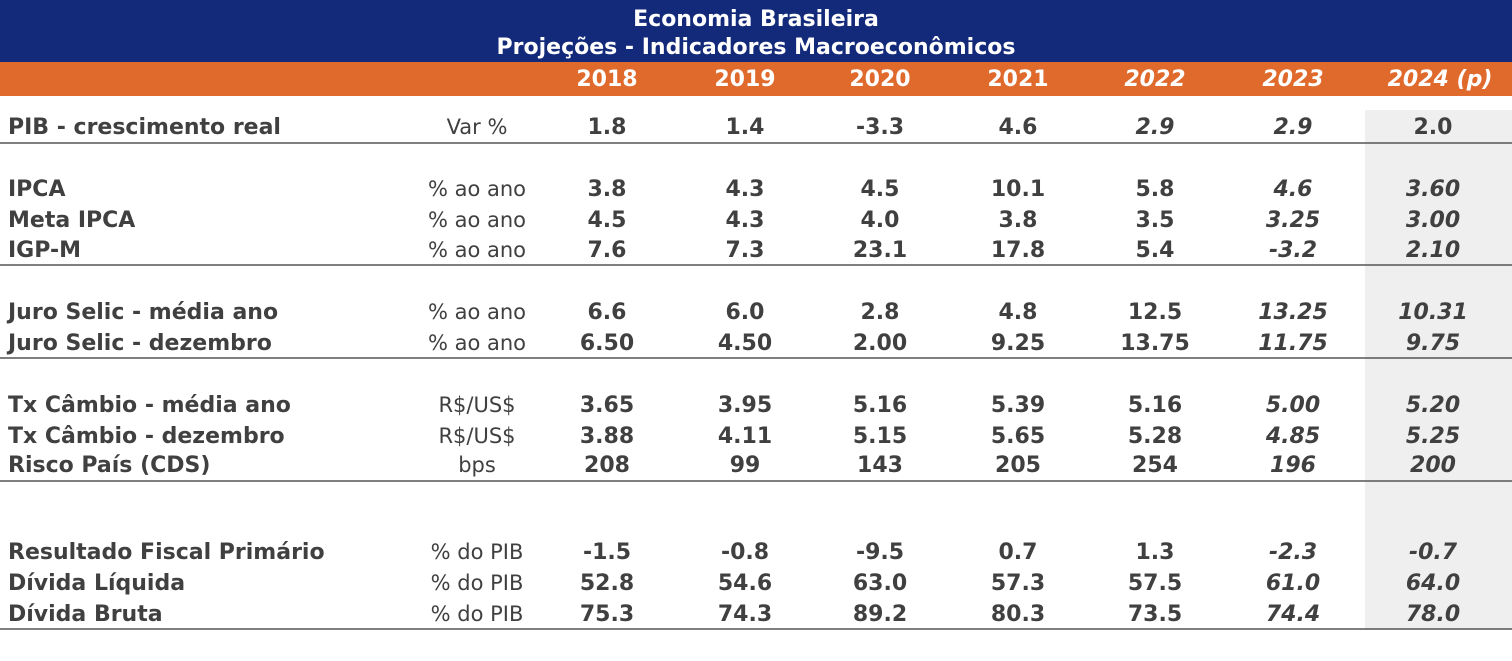  What do you see at coordinates (880, 552) in the screenshot?
I see `cell-value: -9.5` at bounding box center [880, 552].